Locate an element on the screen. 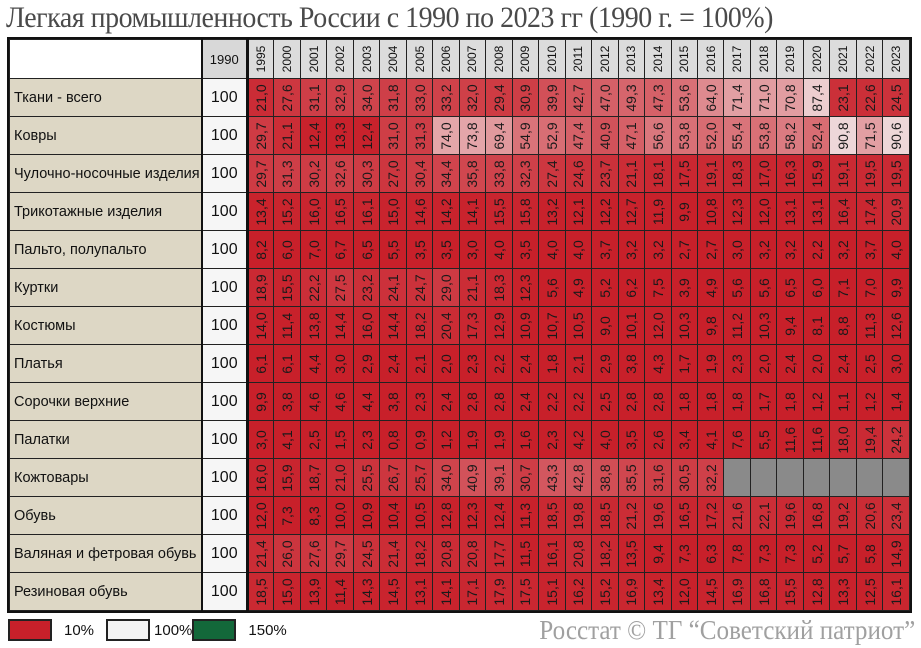  value-text: 19,6 is located at coordinates (657, 515).